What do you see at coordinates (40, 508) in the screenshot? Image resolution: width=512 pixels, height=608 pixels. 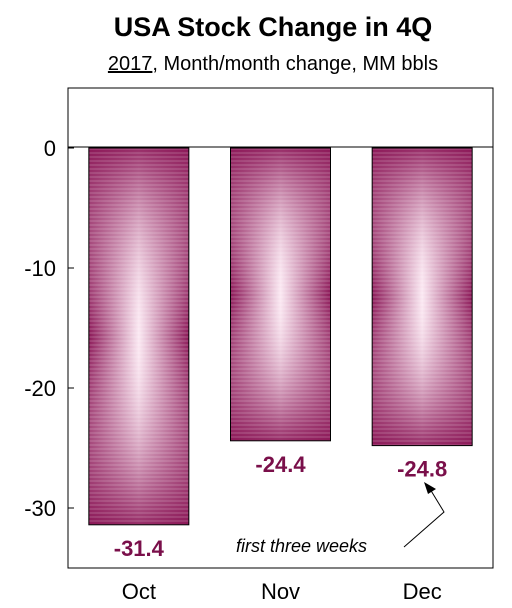 I see `y-tick-label: -30` at bounding box center [40, 508].